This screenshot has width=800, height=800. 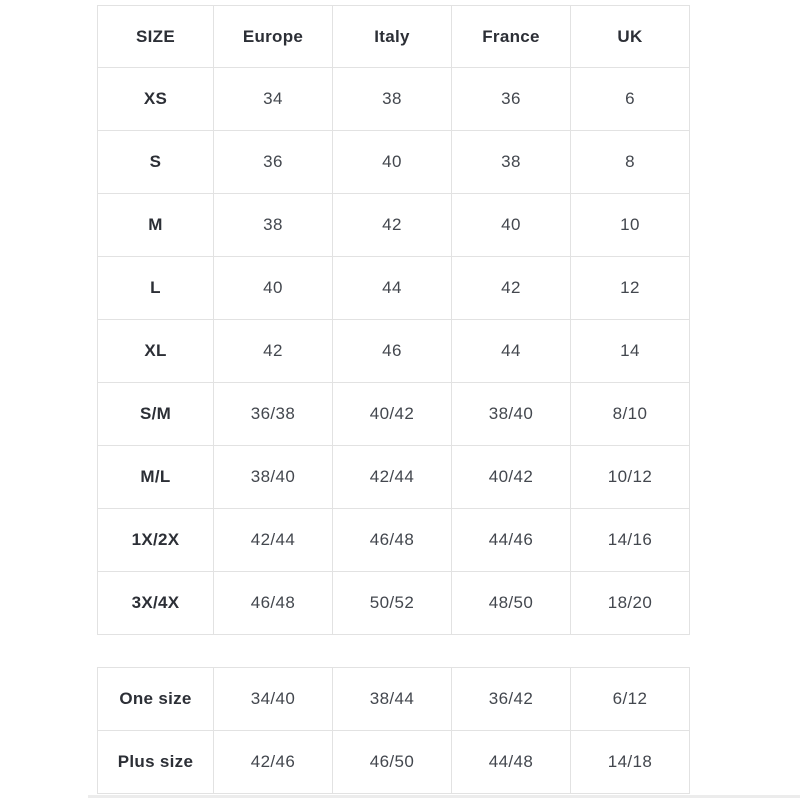 What do you see at coordinates (155, 351) in the screenshot?
I see `row-label: XL` at bounding box center [155, 351].